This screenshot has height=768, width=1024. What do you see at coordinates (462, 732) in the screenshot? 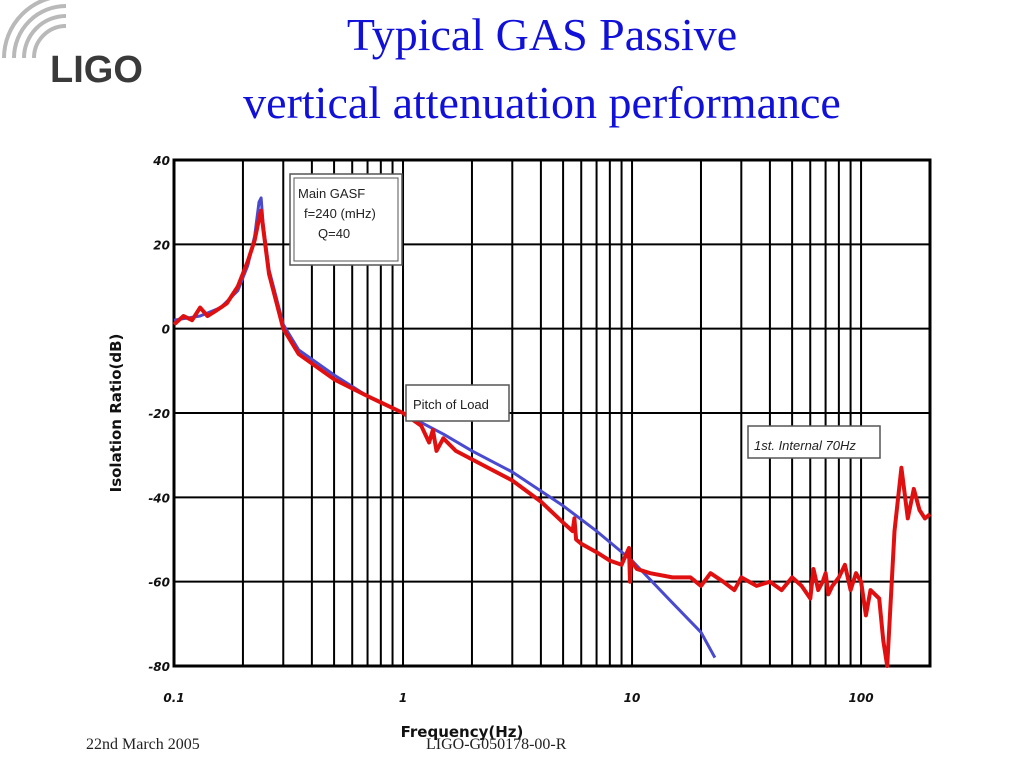
I see `x-axis-label: Frequency(Hz)` at bounding box center [462, 732].